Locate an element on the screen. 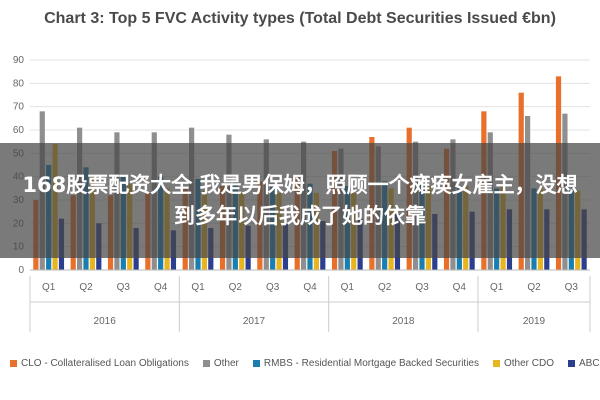  y-tick-label: 80 is located at coordinates (19, 83).